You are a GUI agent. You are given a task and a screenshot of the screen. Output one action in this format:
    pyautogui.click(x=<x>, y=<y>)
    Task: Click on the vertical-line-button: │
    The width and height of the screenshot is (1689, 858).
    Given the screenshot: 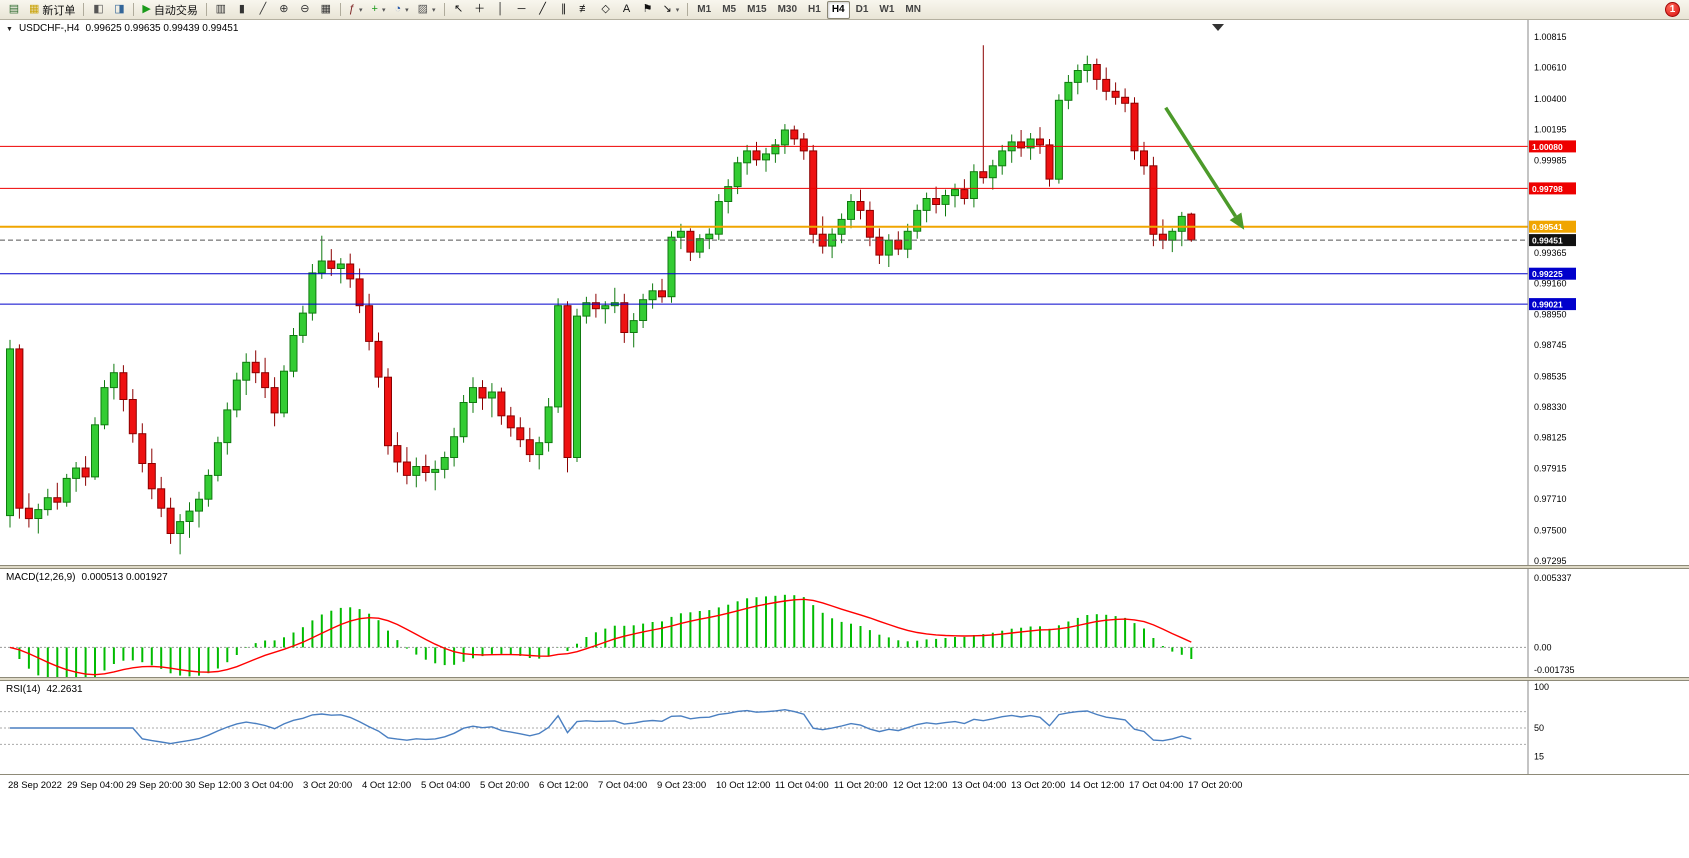 What is the action you would take?
    pyautogui.click(x=501, y=10)
    